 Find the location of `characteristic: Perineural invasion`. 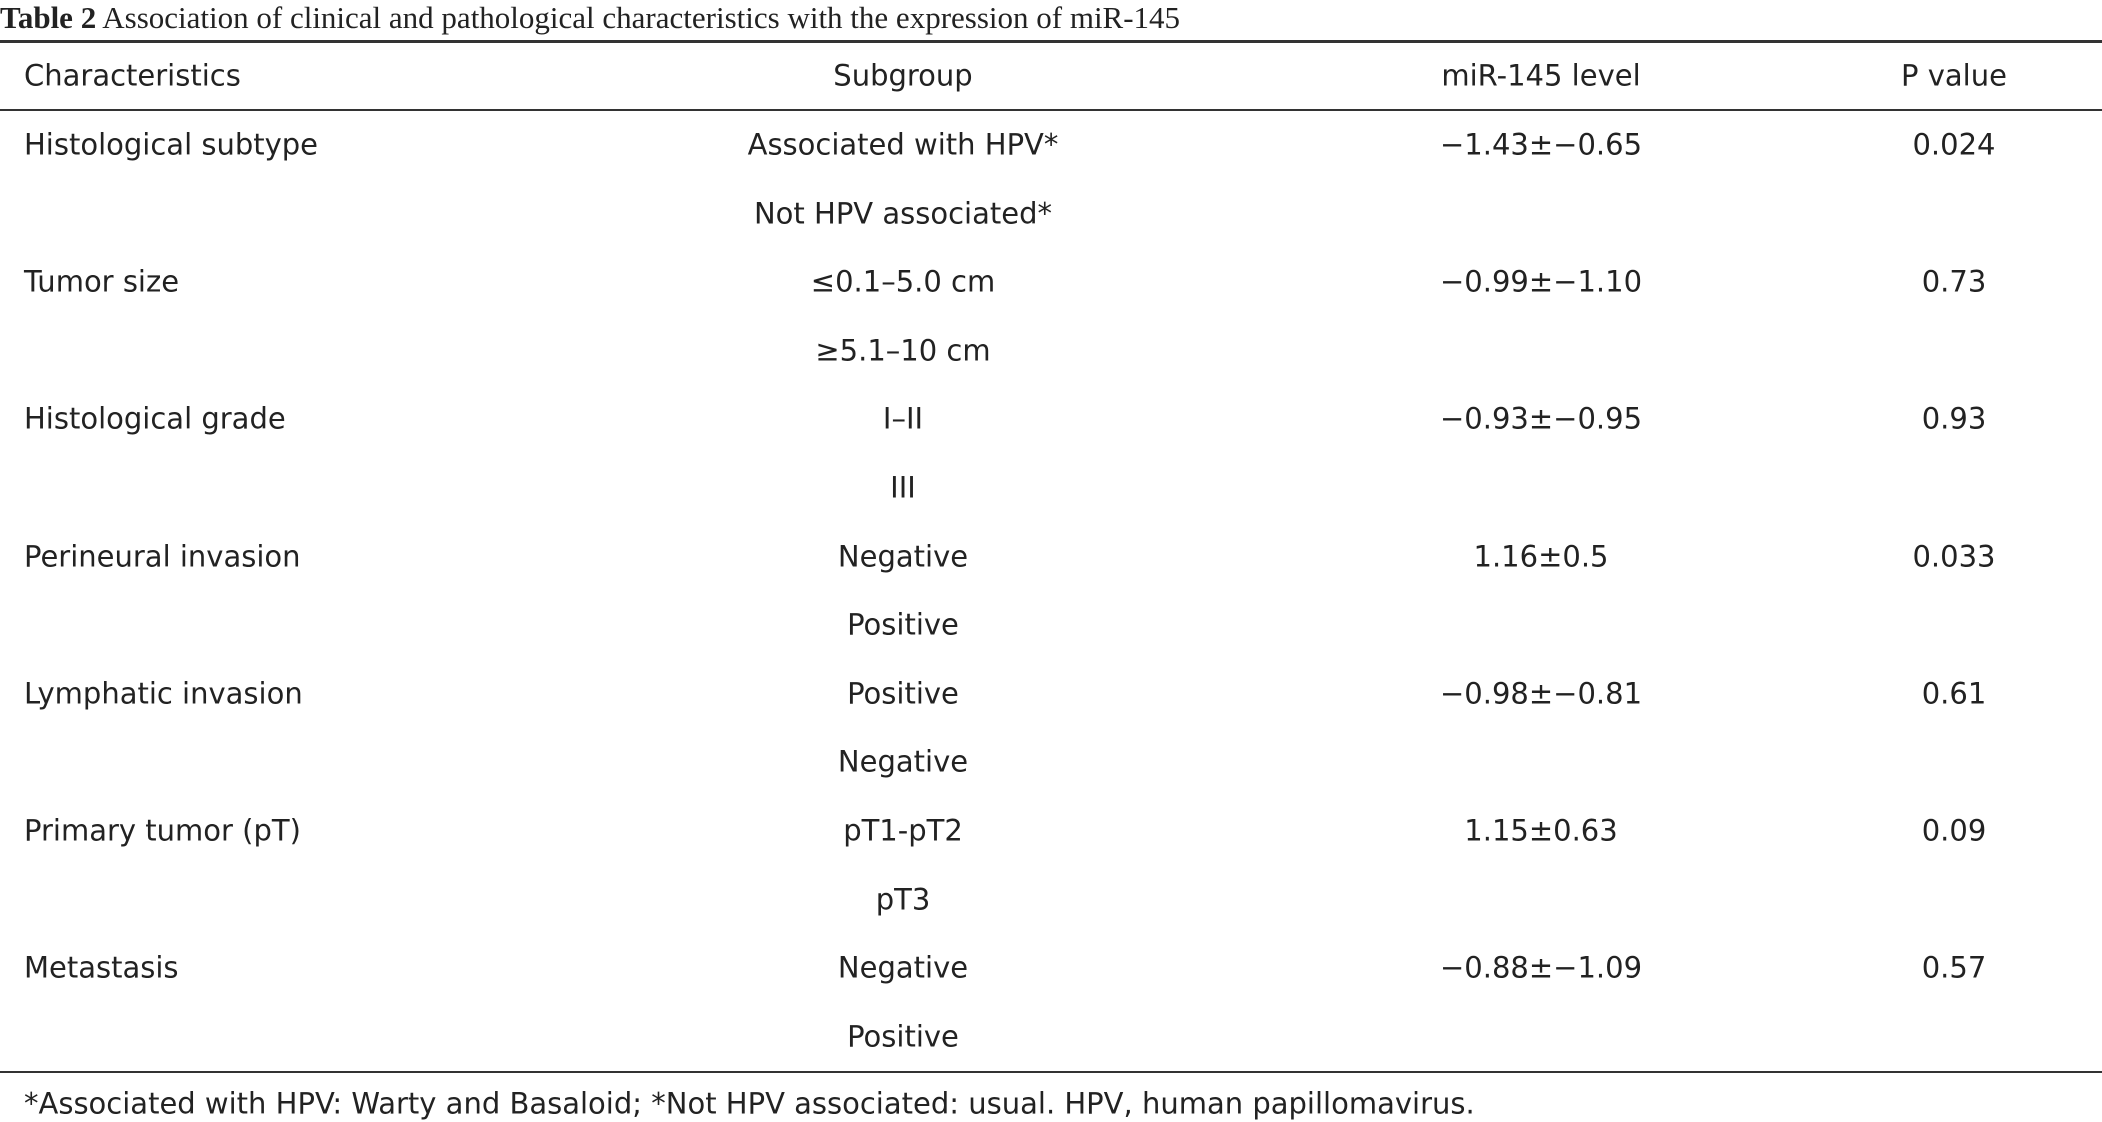

characteristic: Perineural invasion is located at coordinates (162, 556).